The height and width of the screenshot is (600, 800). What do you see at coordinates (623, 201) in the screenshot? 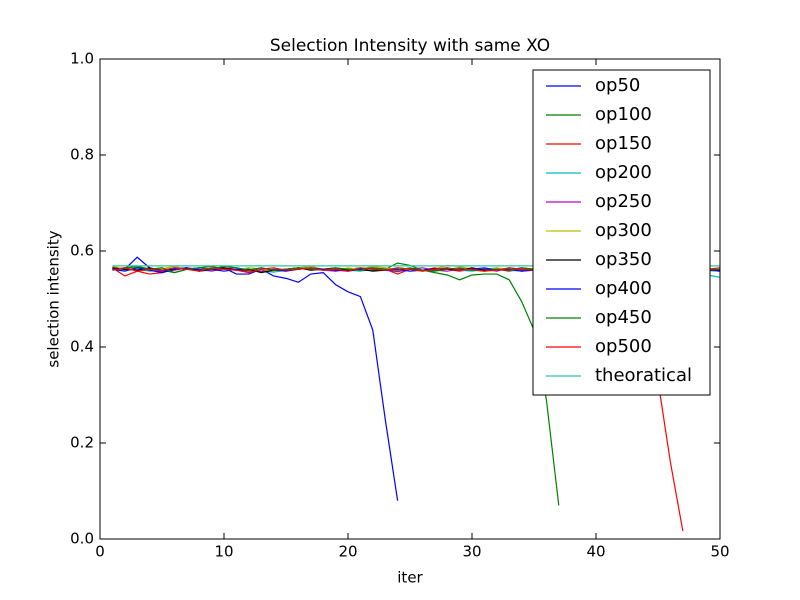
I see `legend-label: op250` at bounding box center [623, 201].